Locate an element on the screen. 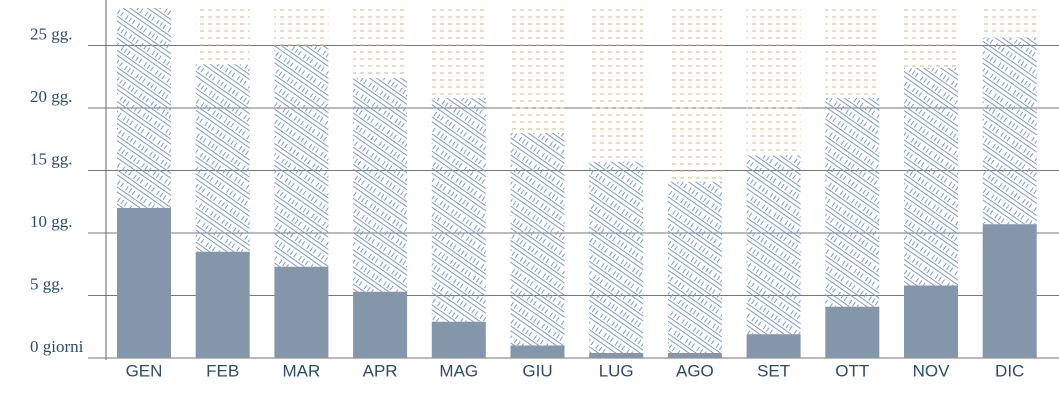 Image resolution: width=1059 pixels, height=410 pixels. y-tick-label: 20 gg. is located at coordinates (51, 96).